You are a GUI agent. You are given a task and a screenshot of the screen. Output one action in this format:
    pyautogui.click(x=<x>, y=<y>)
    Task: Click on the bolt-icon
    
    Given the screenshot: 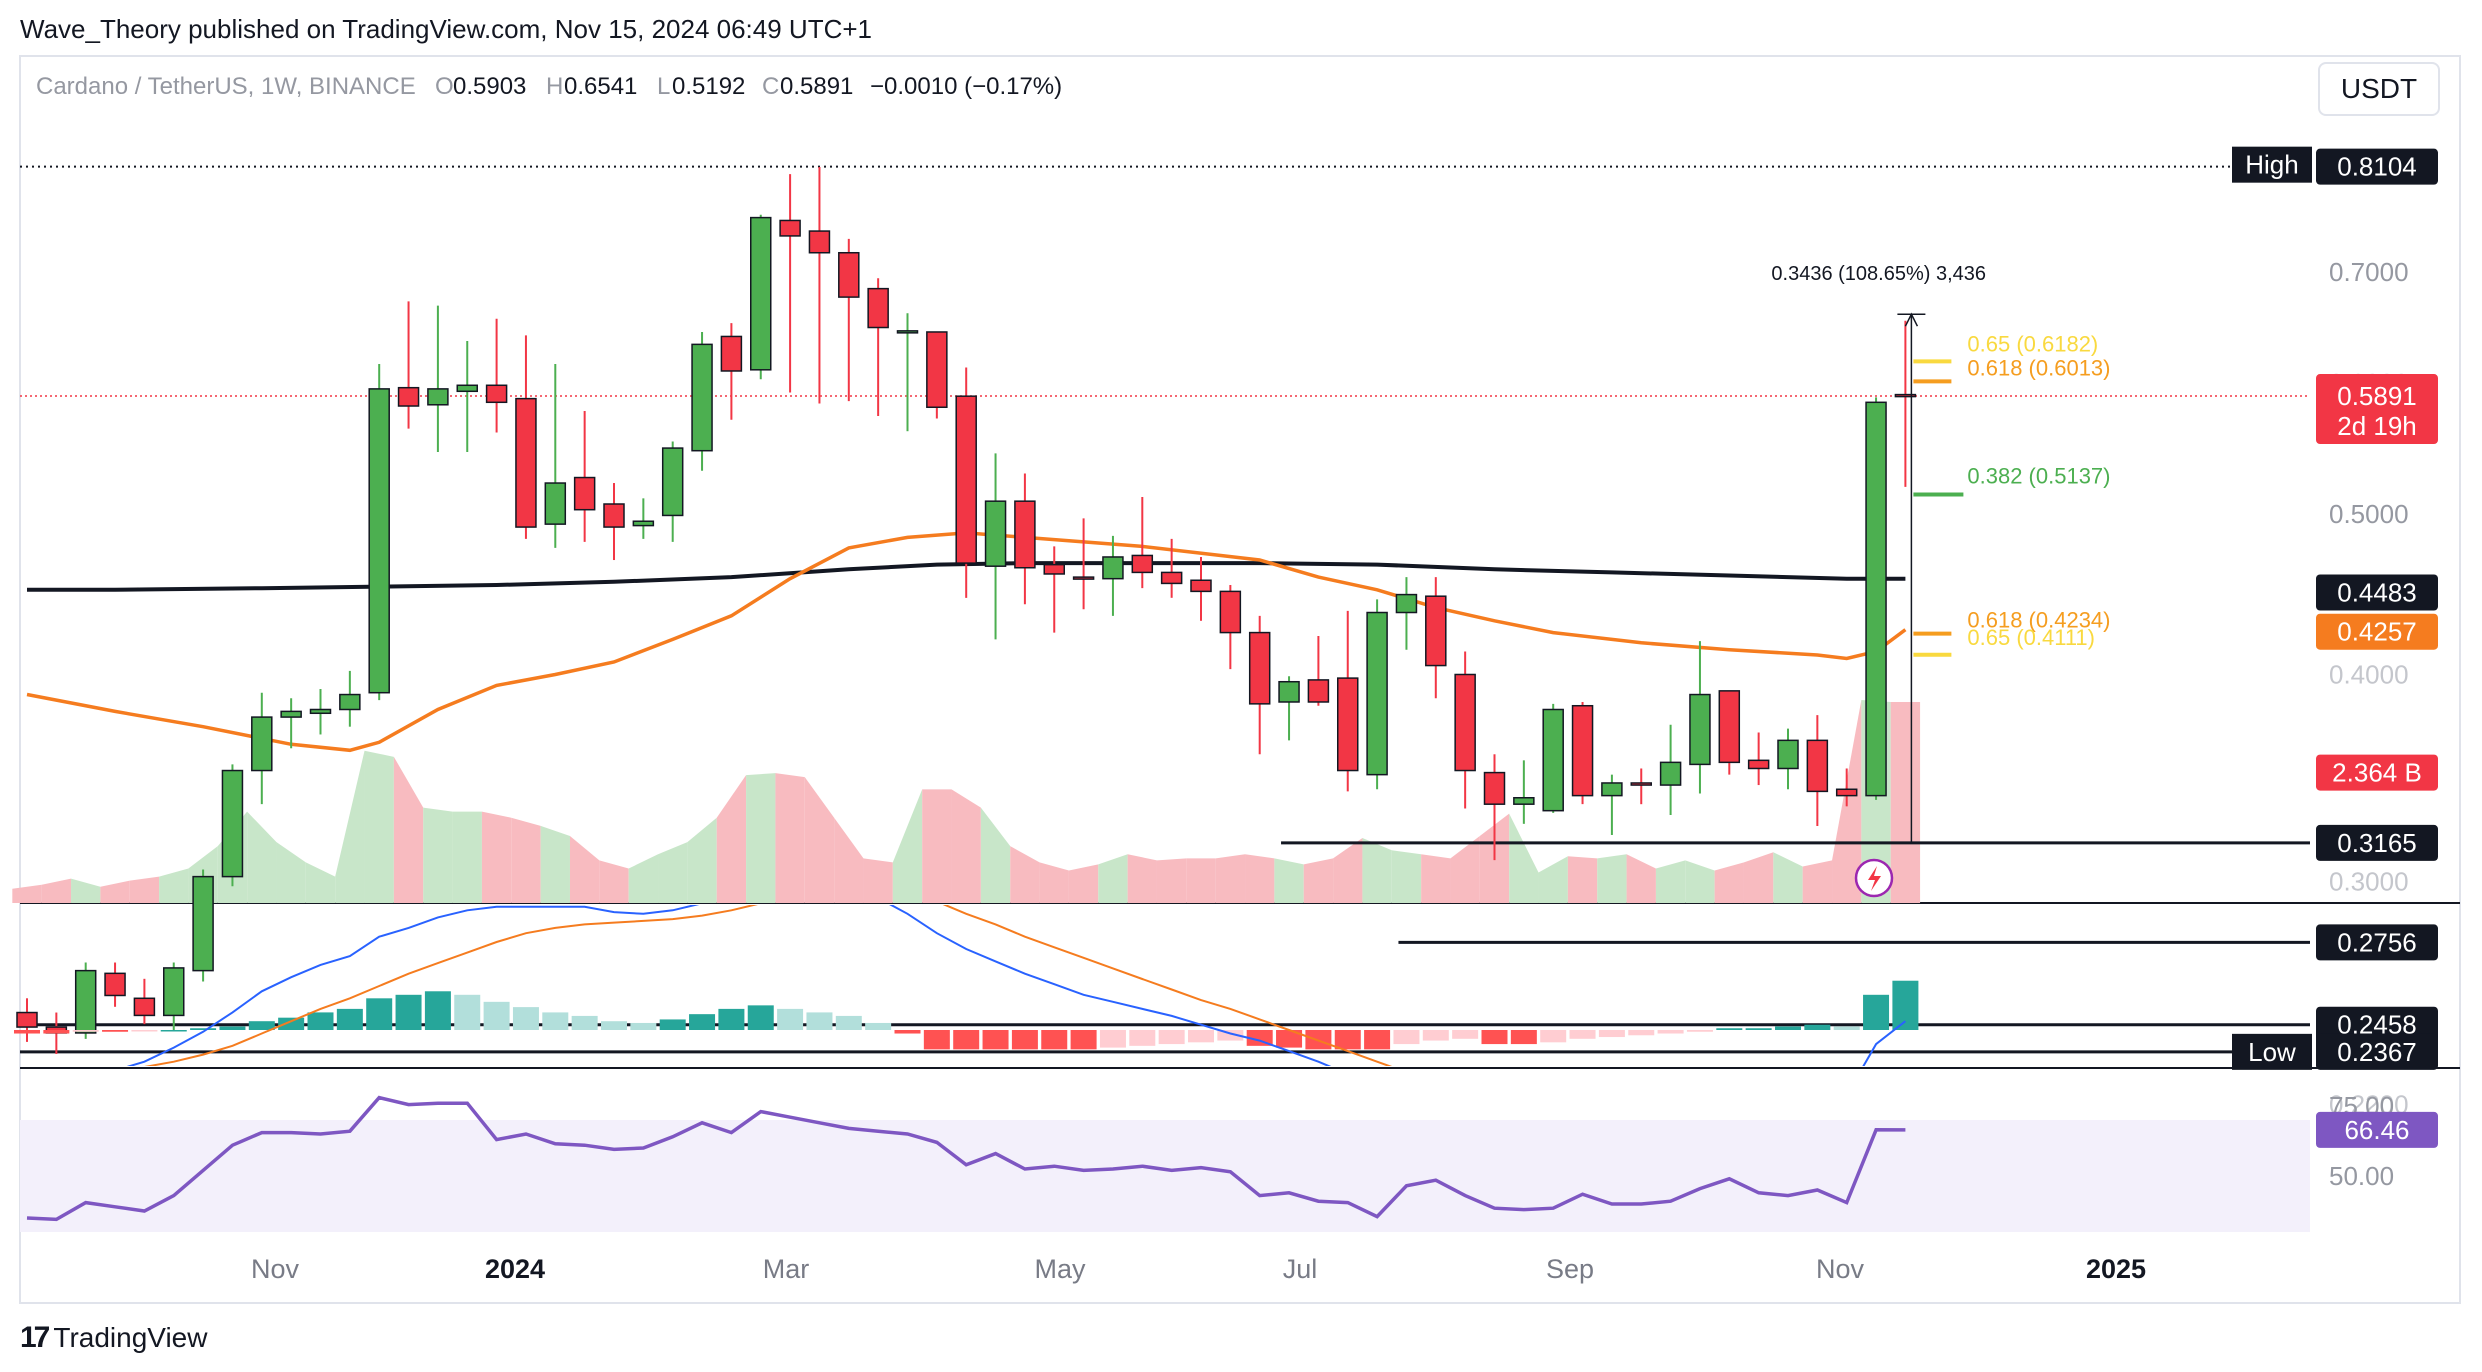 What is the action you would take?
    pyautogui.click(x=1874, y=878)
    